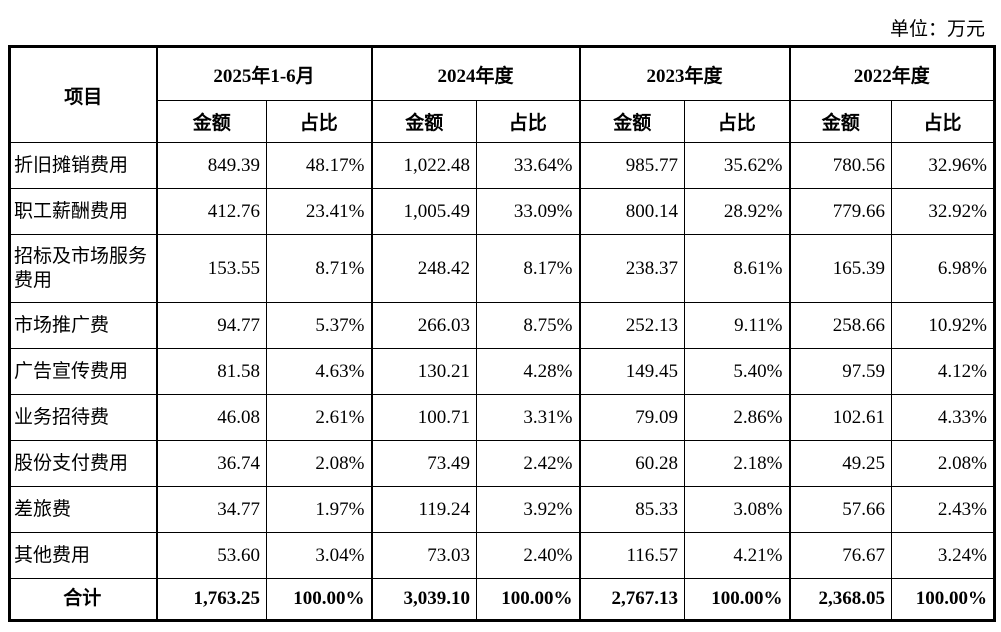 This screenshot has height=632, width=1001. What do you see at coordinates (840, 211) in the screenshot?
I see `amount-cell: 779.66` at bounding box center [840, 211].